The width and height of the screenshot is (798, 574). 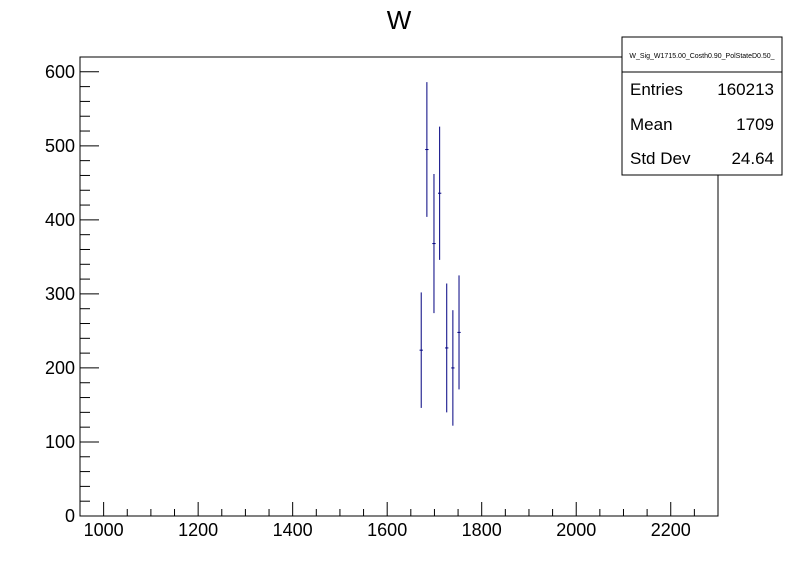 I want to click on x-tick-label: 1600, so click(x=387, y=530).